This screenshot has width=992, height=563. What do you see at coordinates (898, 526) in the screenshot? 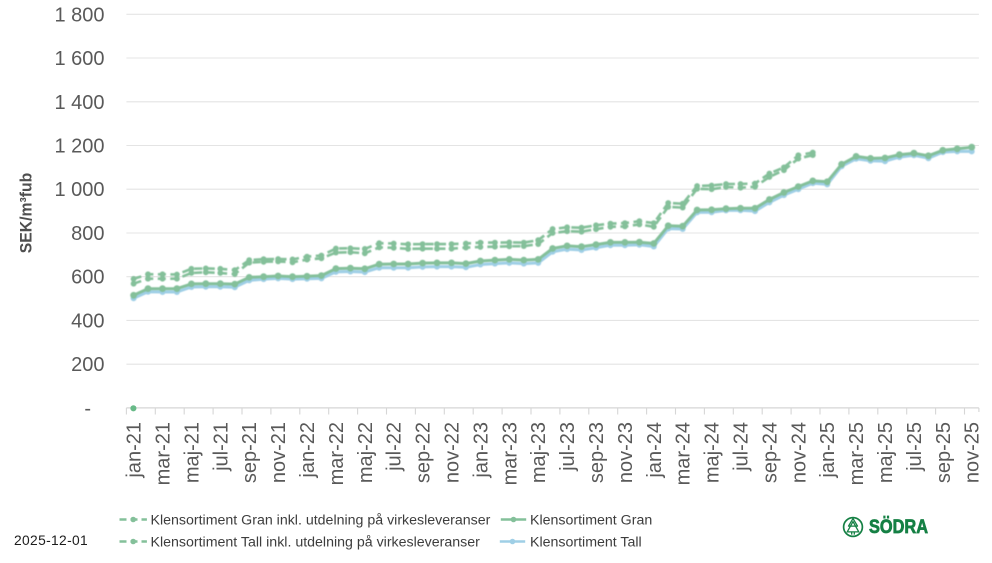
I see `svg-text: SÖDRA` at bounding box center [898, 526].